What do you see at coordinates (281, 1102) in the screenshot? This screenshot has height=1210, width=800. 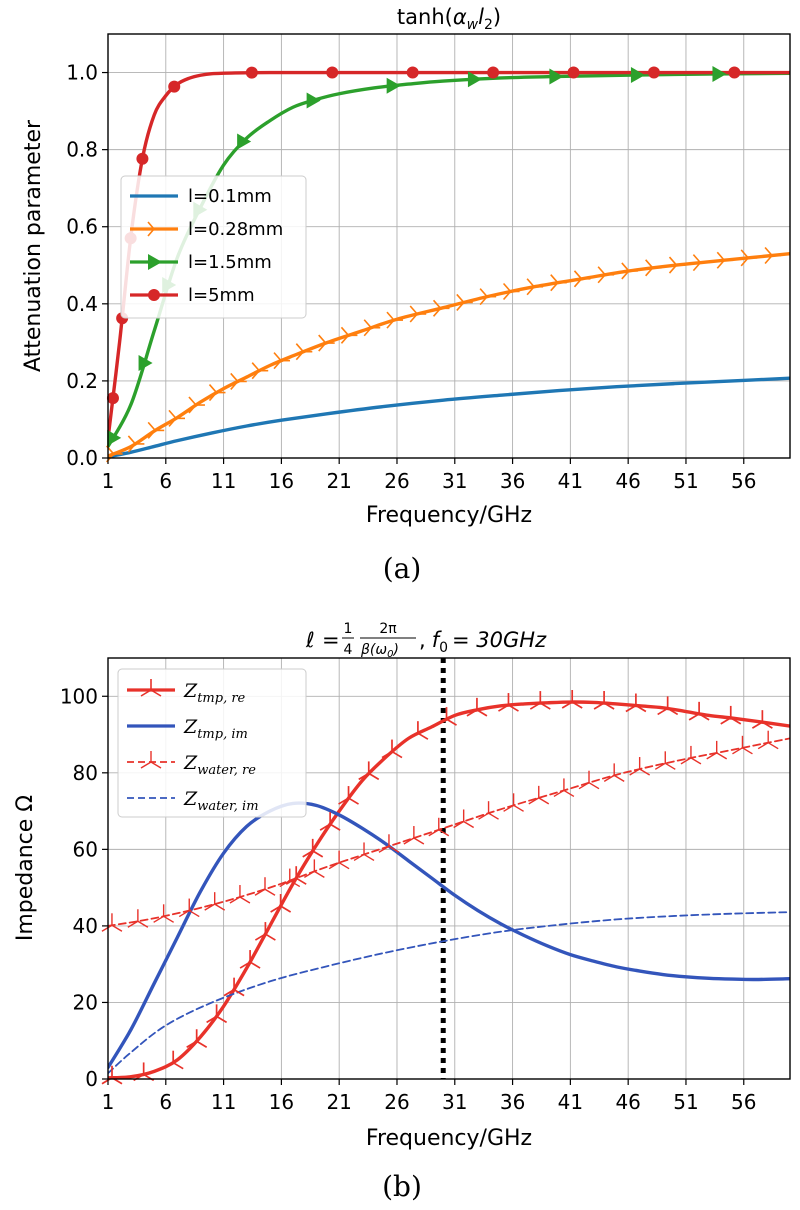 I see `x-tick-label: 16` at bounding box center [281, 1102].